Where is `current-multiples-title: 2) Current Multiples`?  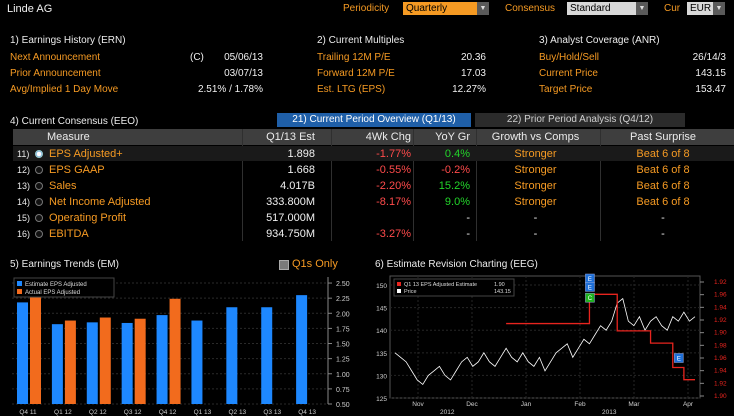
current-multiples-title: 2) Current Multiples is located at coordinates (361, 40).